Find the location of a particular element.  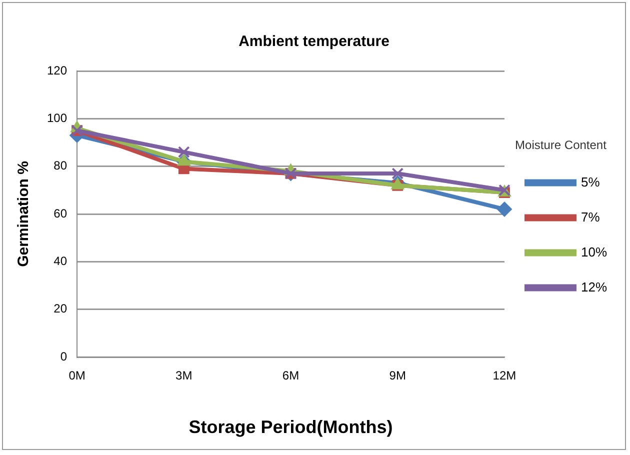

y-tick-label: 100 is located at coordinates (57, 117).